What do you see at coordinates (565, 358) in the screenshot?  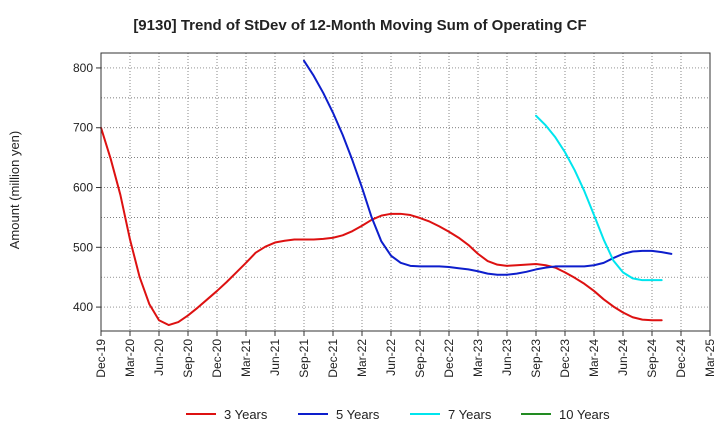 I see `x-tick-label: Dec-23` at bounding box center [565, 358].